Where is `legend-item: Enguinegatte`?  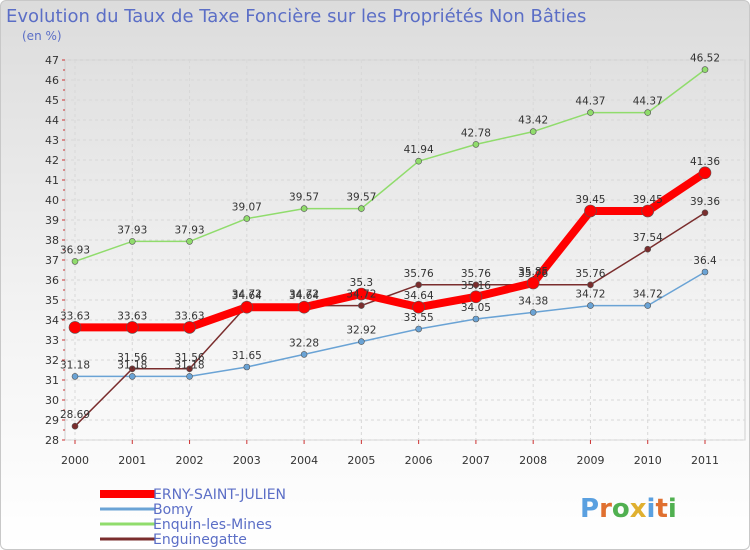 legend-item: Enguinegatte is located at coordinates (173, 540).